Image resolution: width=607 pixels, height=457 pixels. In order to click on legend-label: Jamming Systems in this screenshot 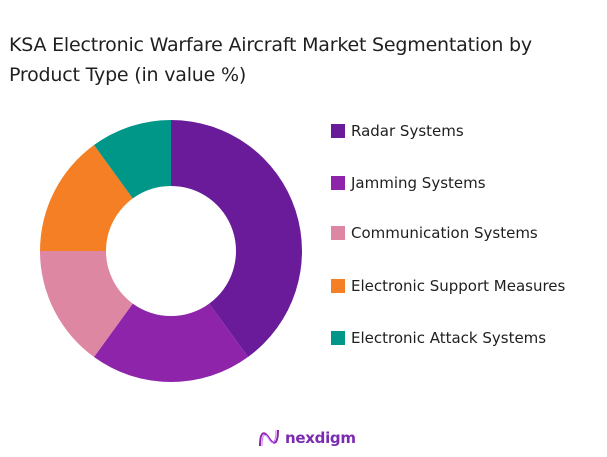, I will do `click(418, 183)`.